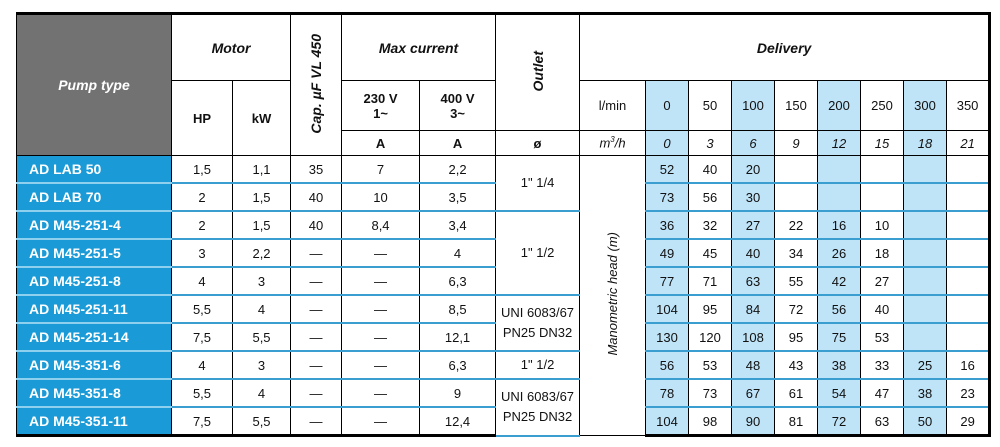 The height and width of the screenshot is (447, 1000). I want to click on cell-kw: 1,1, so click(261, 169).